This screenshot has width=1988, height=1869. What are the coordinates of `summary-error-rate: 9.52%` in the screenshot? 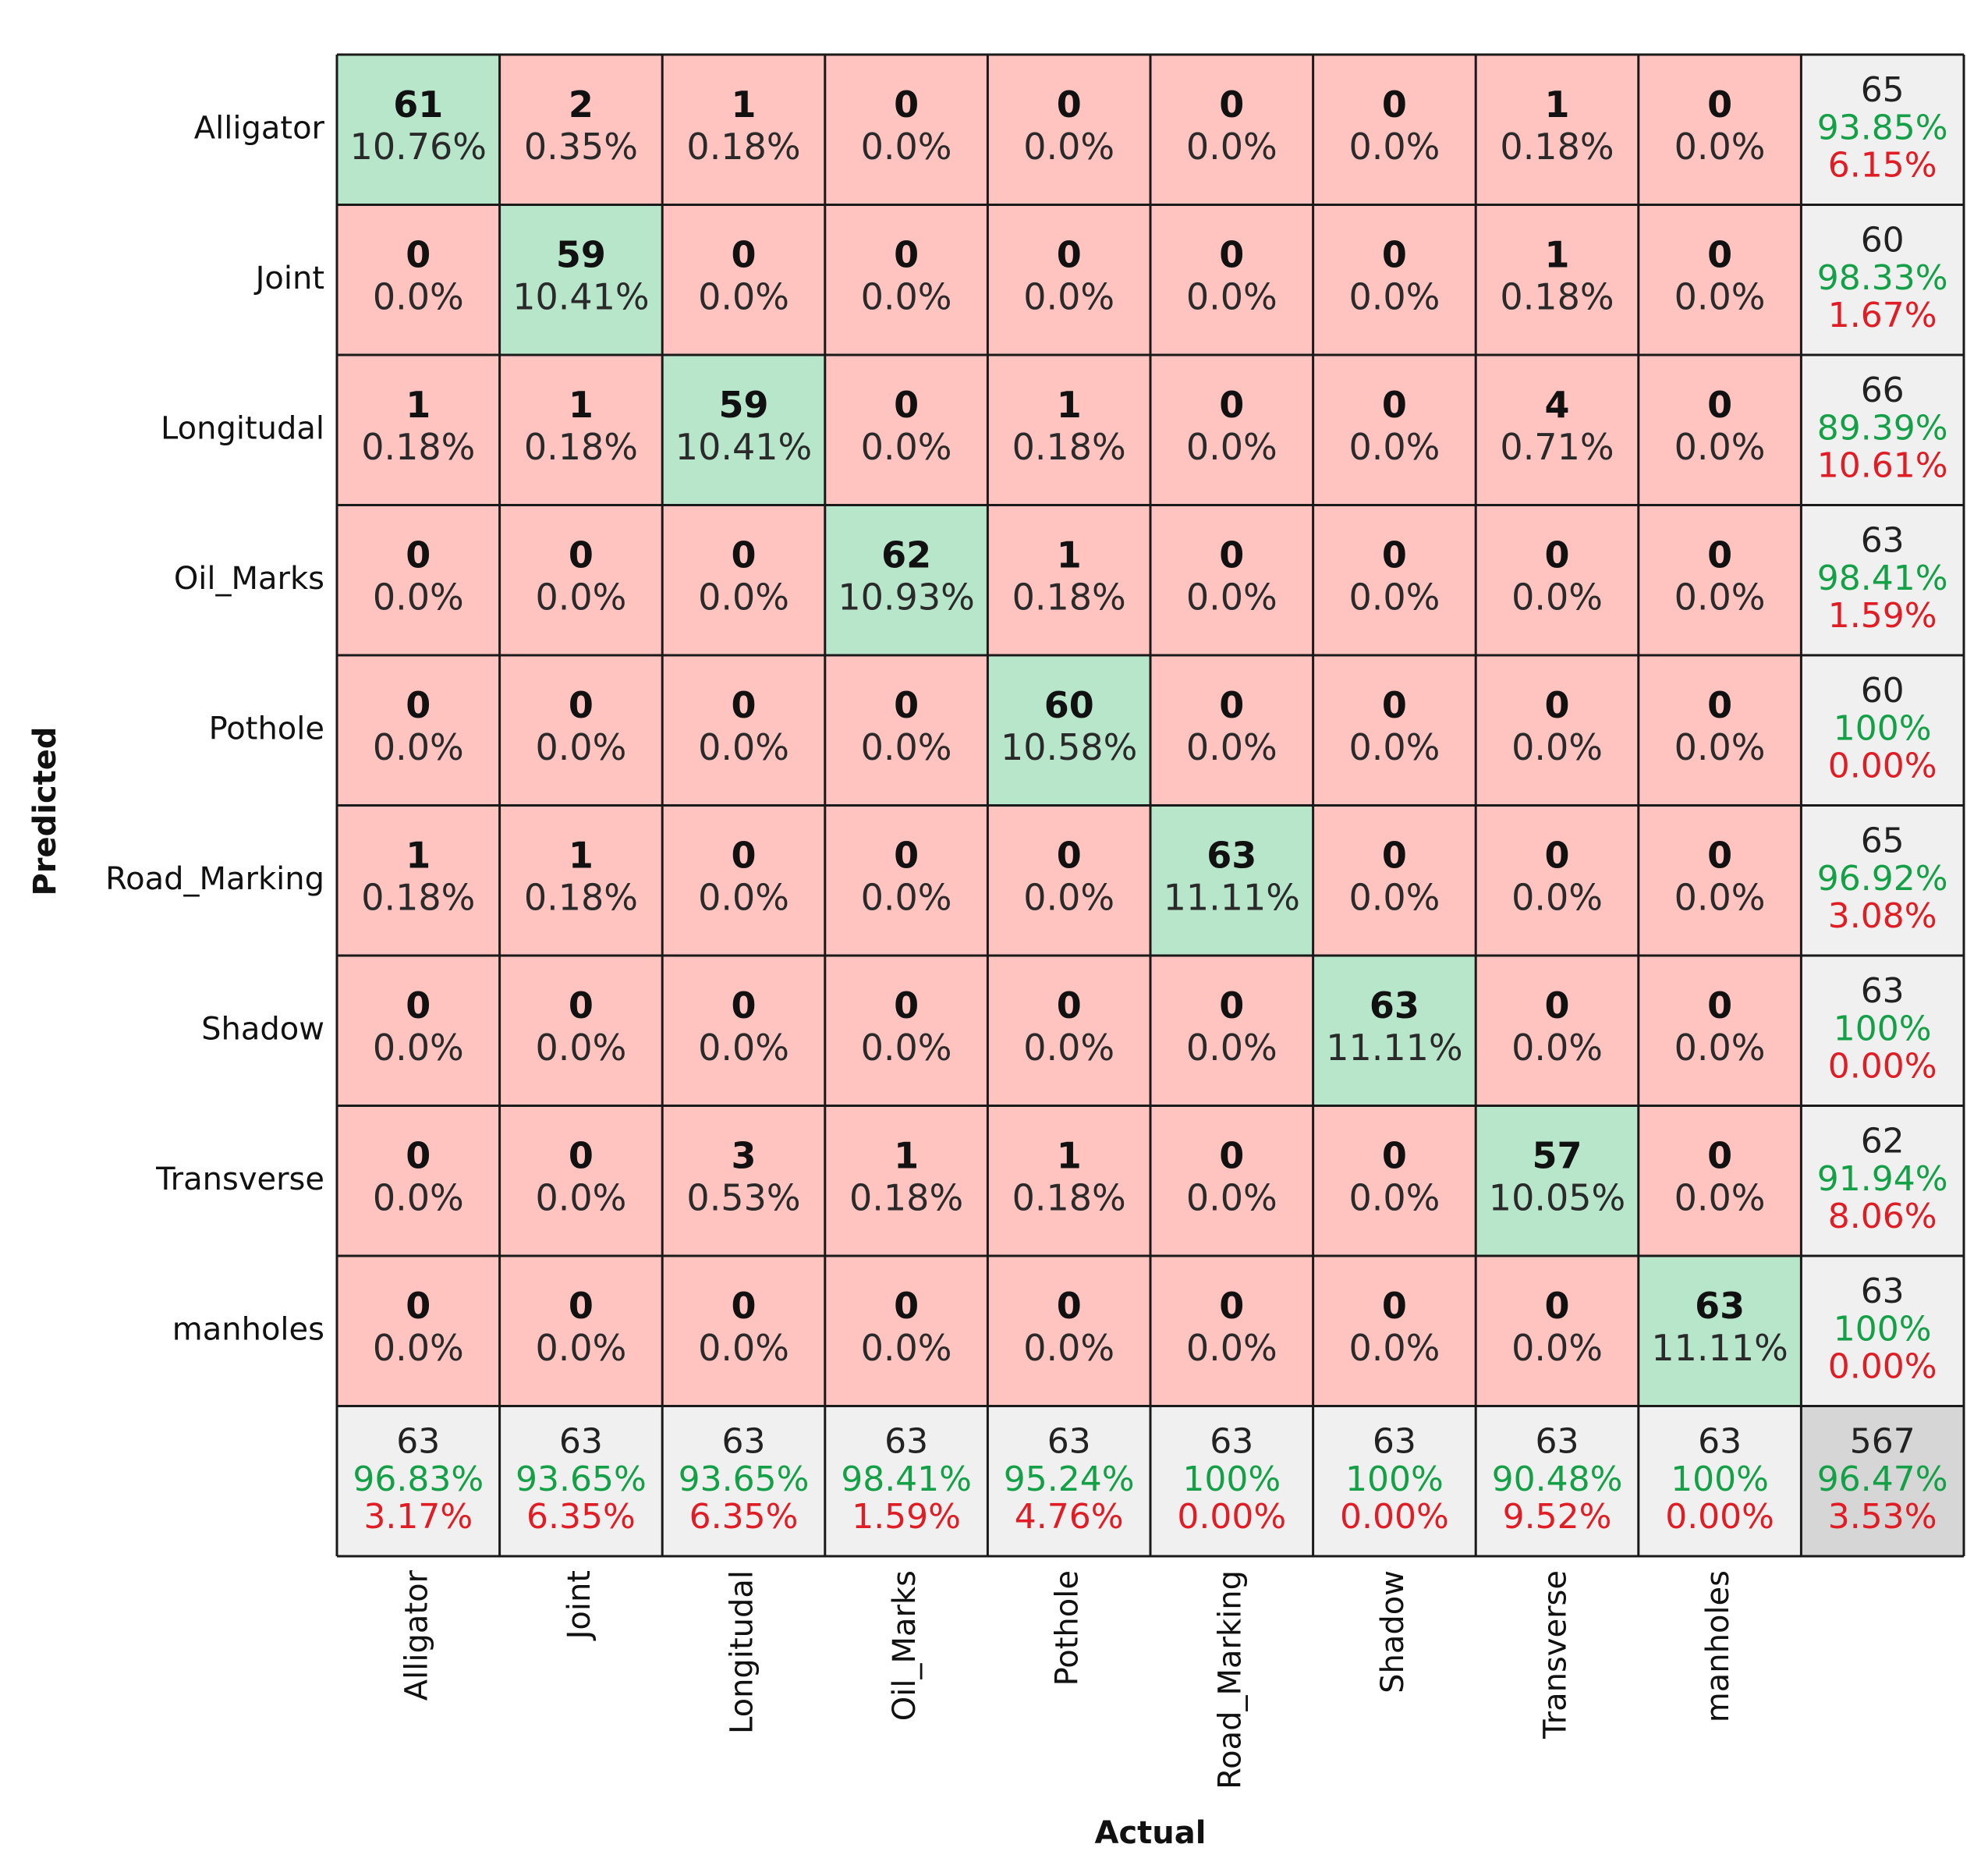 It's located at (1557, 1517).